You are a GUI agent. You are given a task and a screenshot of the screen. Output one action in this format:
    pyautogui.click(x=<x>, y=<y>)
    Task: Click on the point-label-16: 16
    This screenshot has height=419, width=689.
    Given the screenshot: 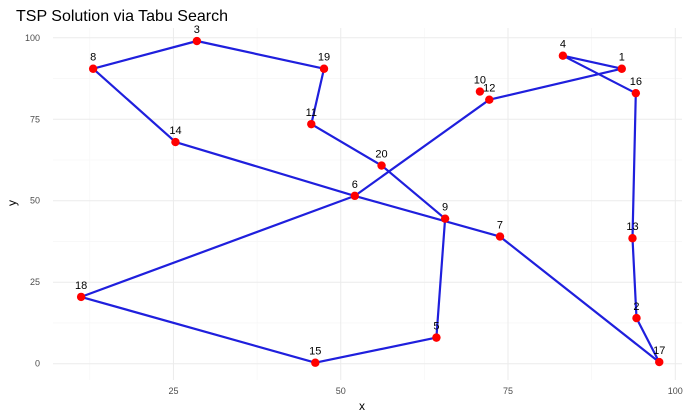 What is the action you would take?
    pyautogui.click(x=636, y=82)
    